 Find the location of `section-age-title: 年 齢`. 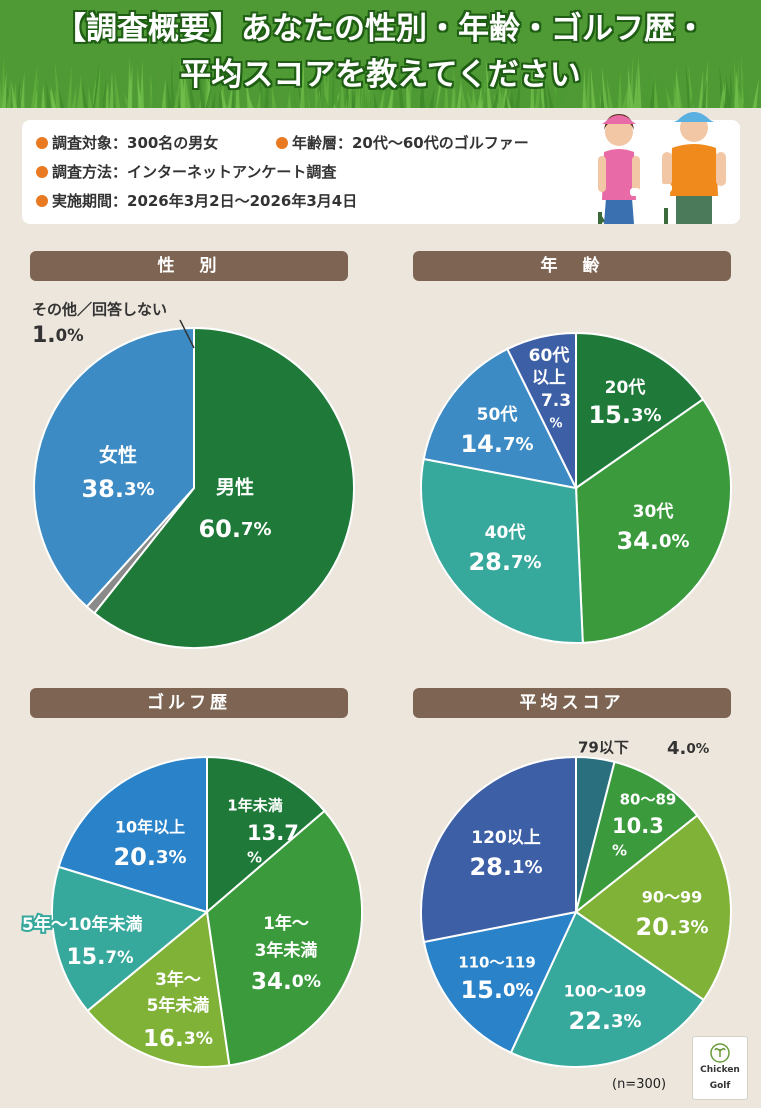

section-age-title: 年 齢 is located at coordinates (572, 266).